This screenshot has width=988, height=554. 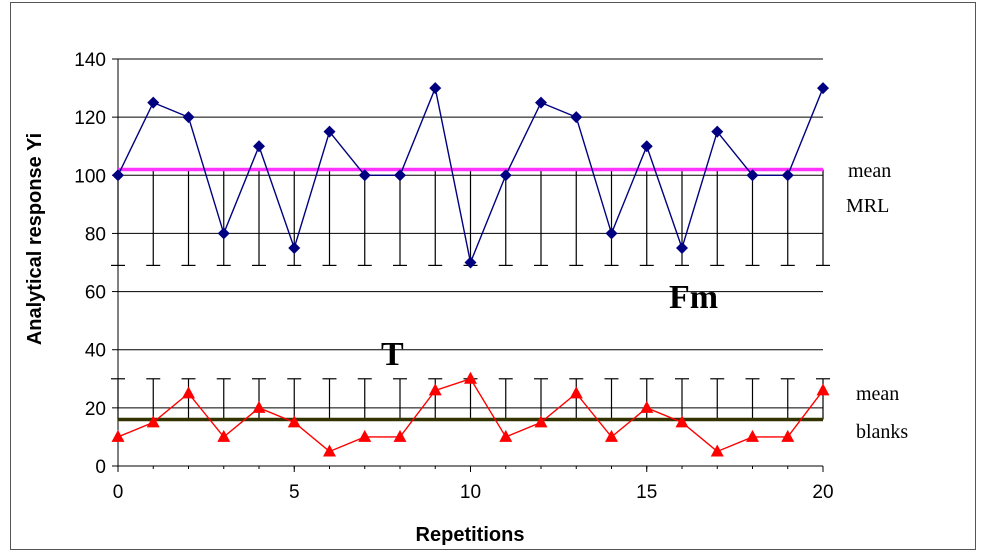 I want to click on fm-annotation: Fm, so click(x=693, y=297).